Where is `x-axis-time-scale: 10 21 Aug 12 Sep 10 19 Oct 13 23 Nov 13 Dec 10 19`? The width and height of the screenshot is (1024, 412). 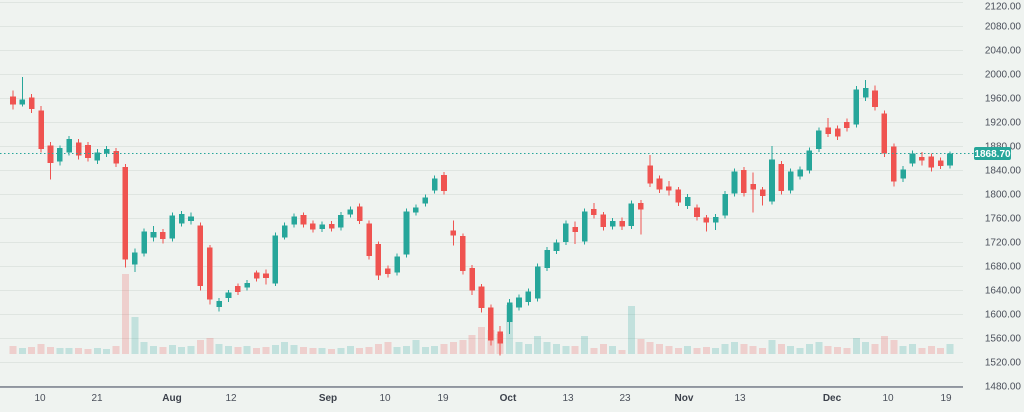
x-axis-time-scale: 10 21 Aug 12 Sep 10 19 Oct 13 23 Nov 13 Dec 10 19 is located at coordinates (493, 398).